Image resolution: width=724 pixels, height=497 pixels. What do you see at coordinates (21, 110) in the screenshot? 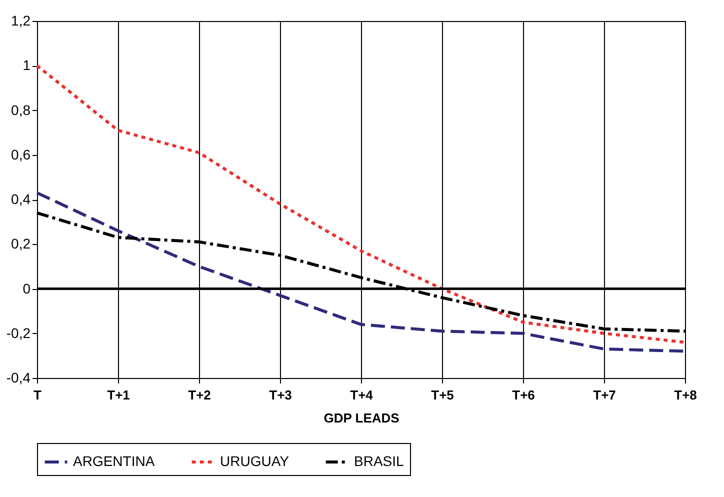
I see `y-tick-label: 0,8` at bounding box center [21, 110].